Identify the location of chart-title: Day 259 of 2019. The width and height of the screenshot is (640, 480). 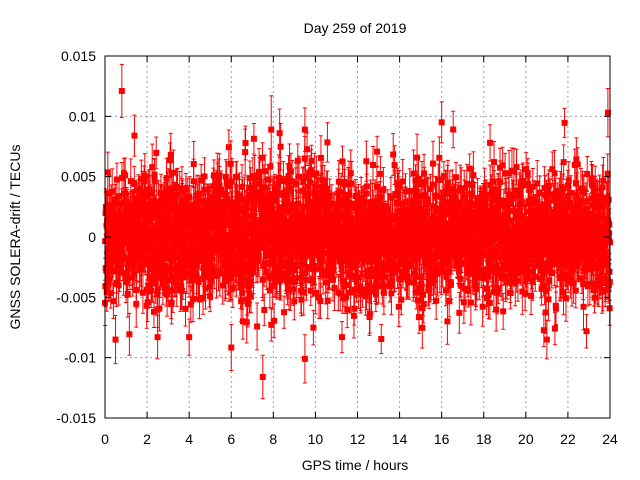
(355, 28).